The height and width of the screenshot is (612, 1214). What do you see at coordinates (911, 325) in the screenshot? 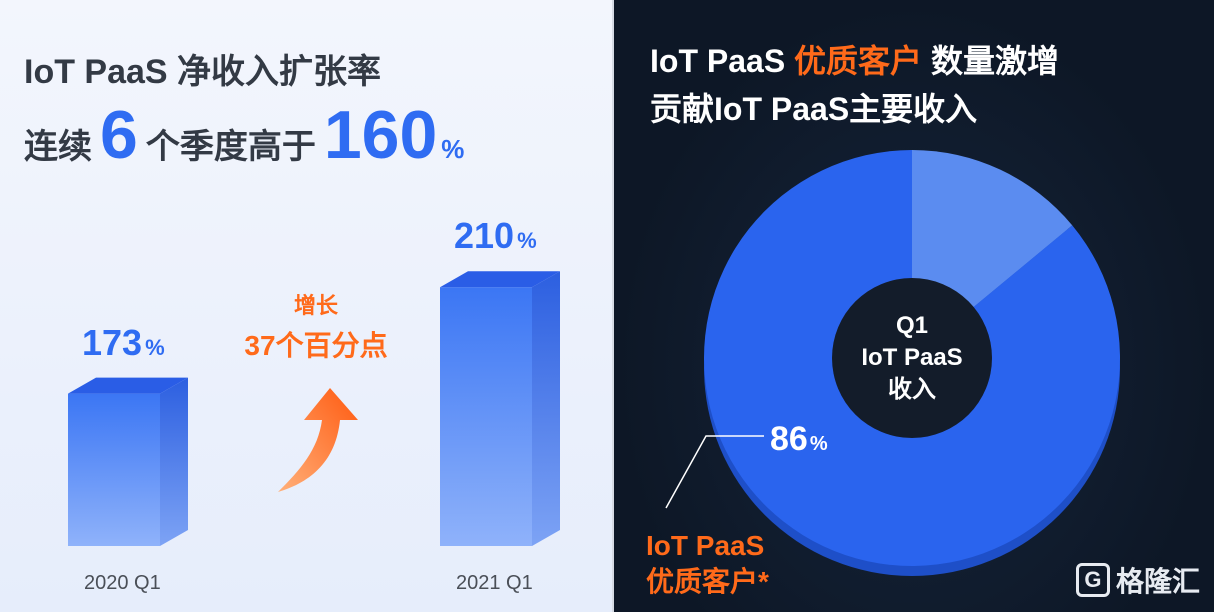
I see `center-line1: Q1` at bounding box center [911, 325].